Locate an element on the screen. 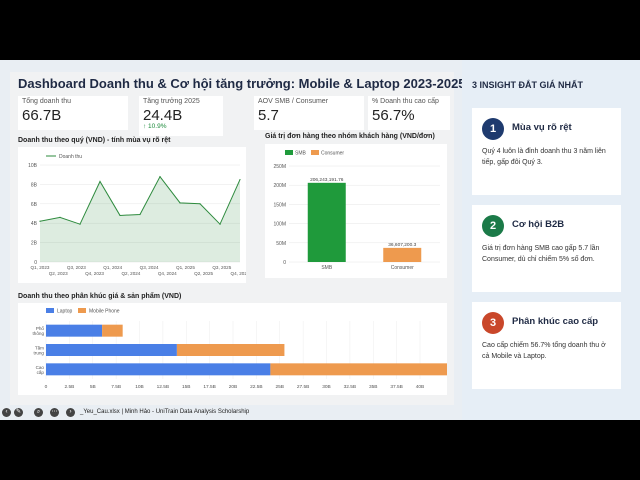 Image resolution: width=640 pixels, height=480 pixels. y-tick-label: 10B is located at coordinates (33, 166).